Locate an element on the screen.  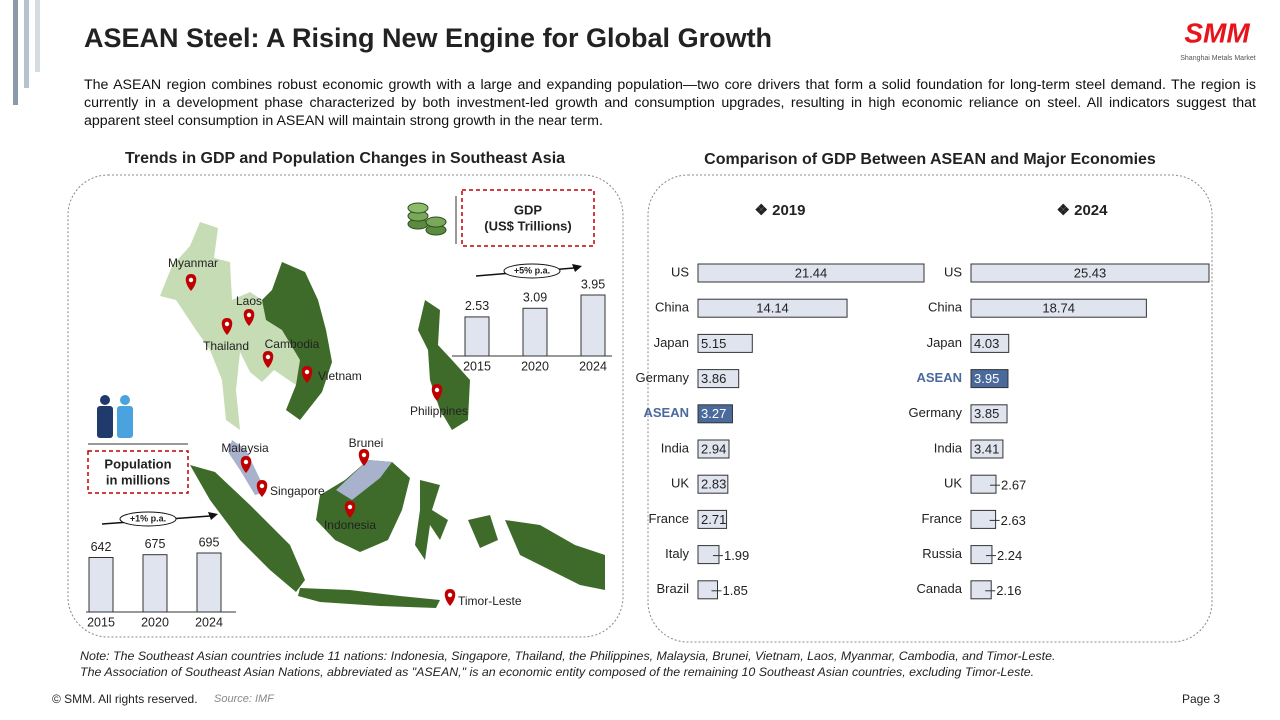
map-label: Malaysia is located at coordinates (245, 448).